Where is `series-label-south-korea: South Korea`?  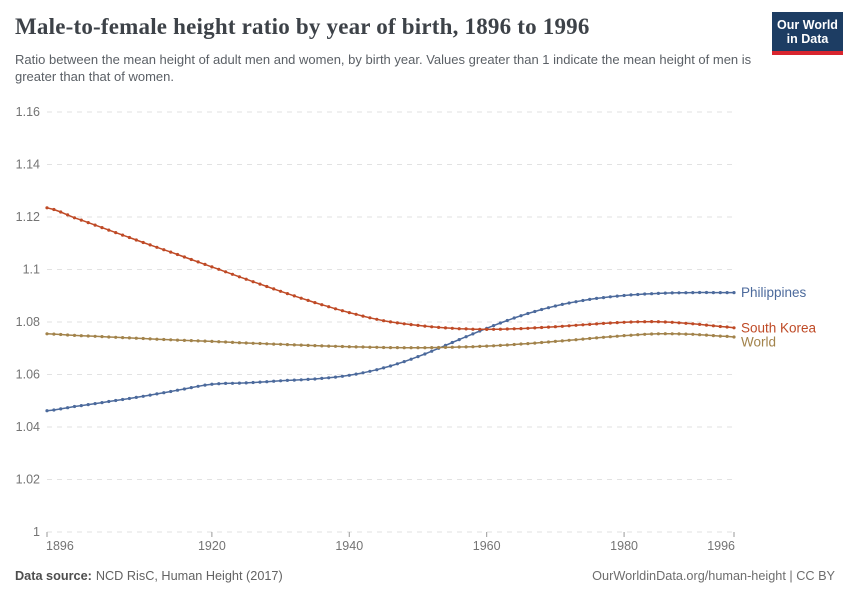
series-label-south-korea: South Korea is located at coordinates (779, 327).